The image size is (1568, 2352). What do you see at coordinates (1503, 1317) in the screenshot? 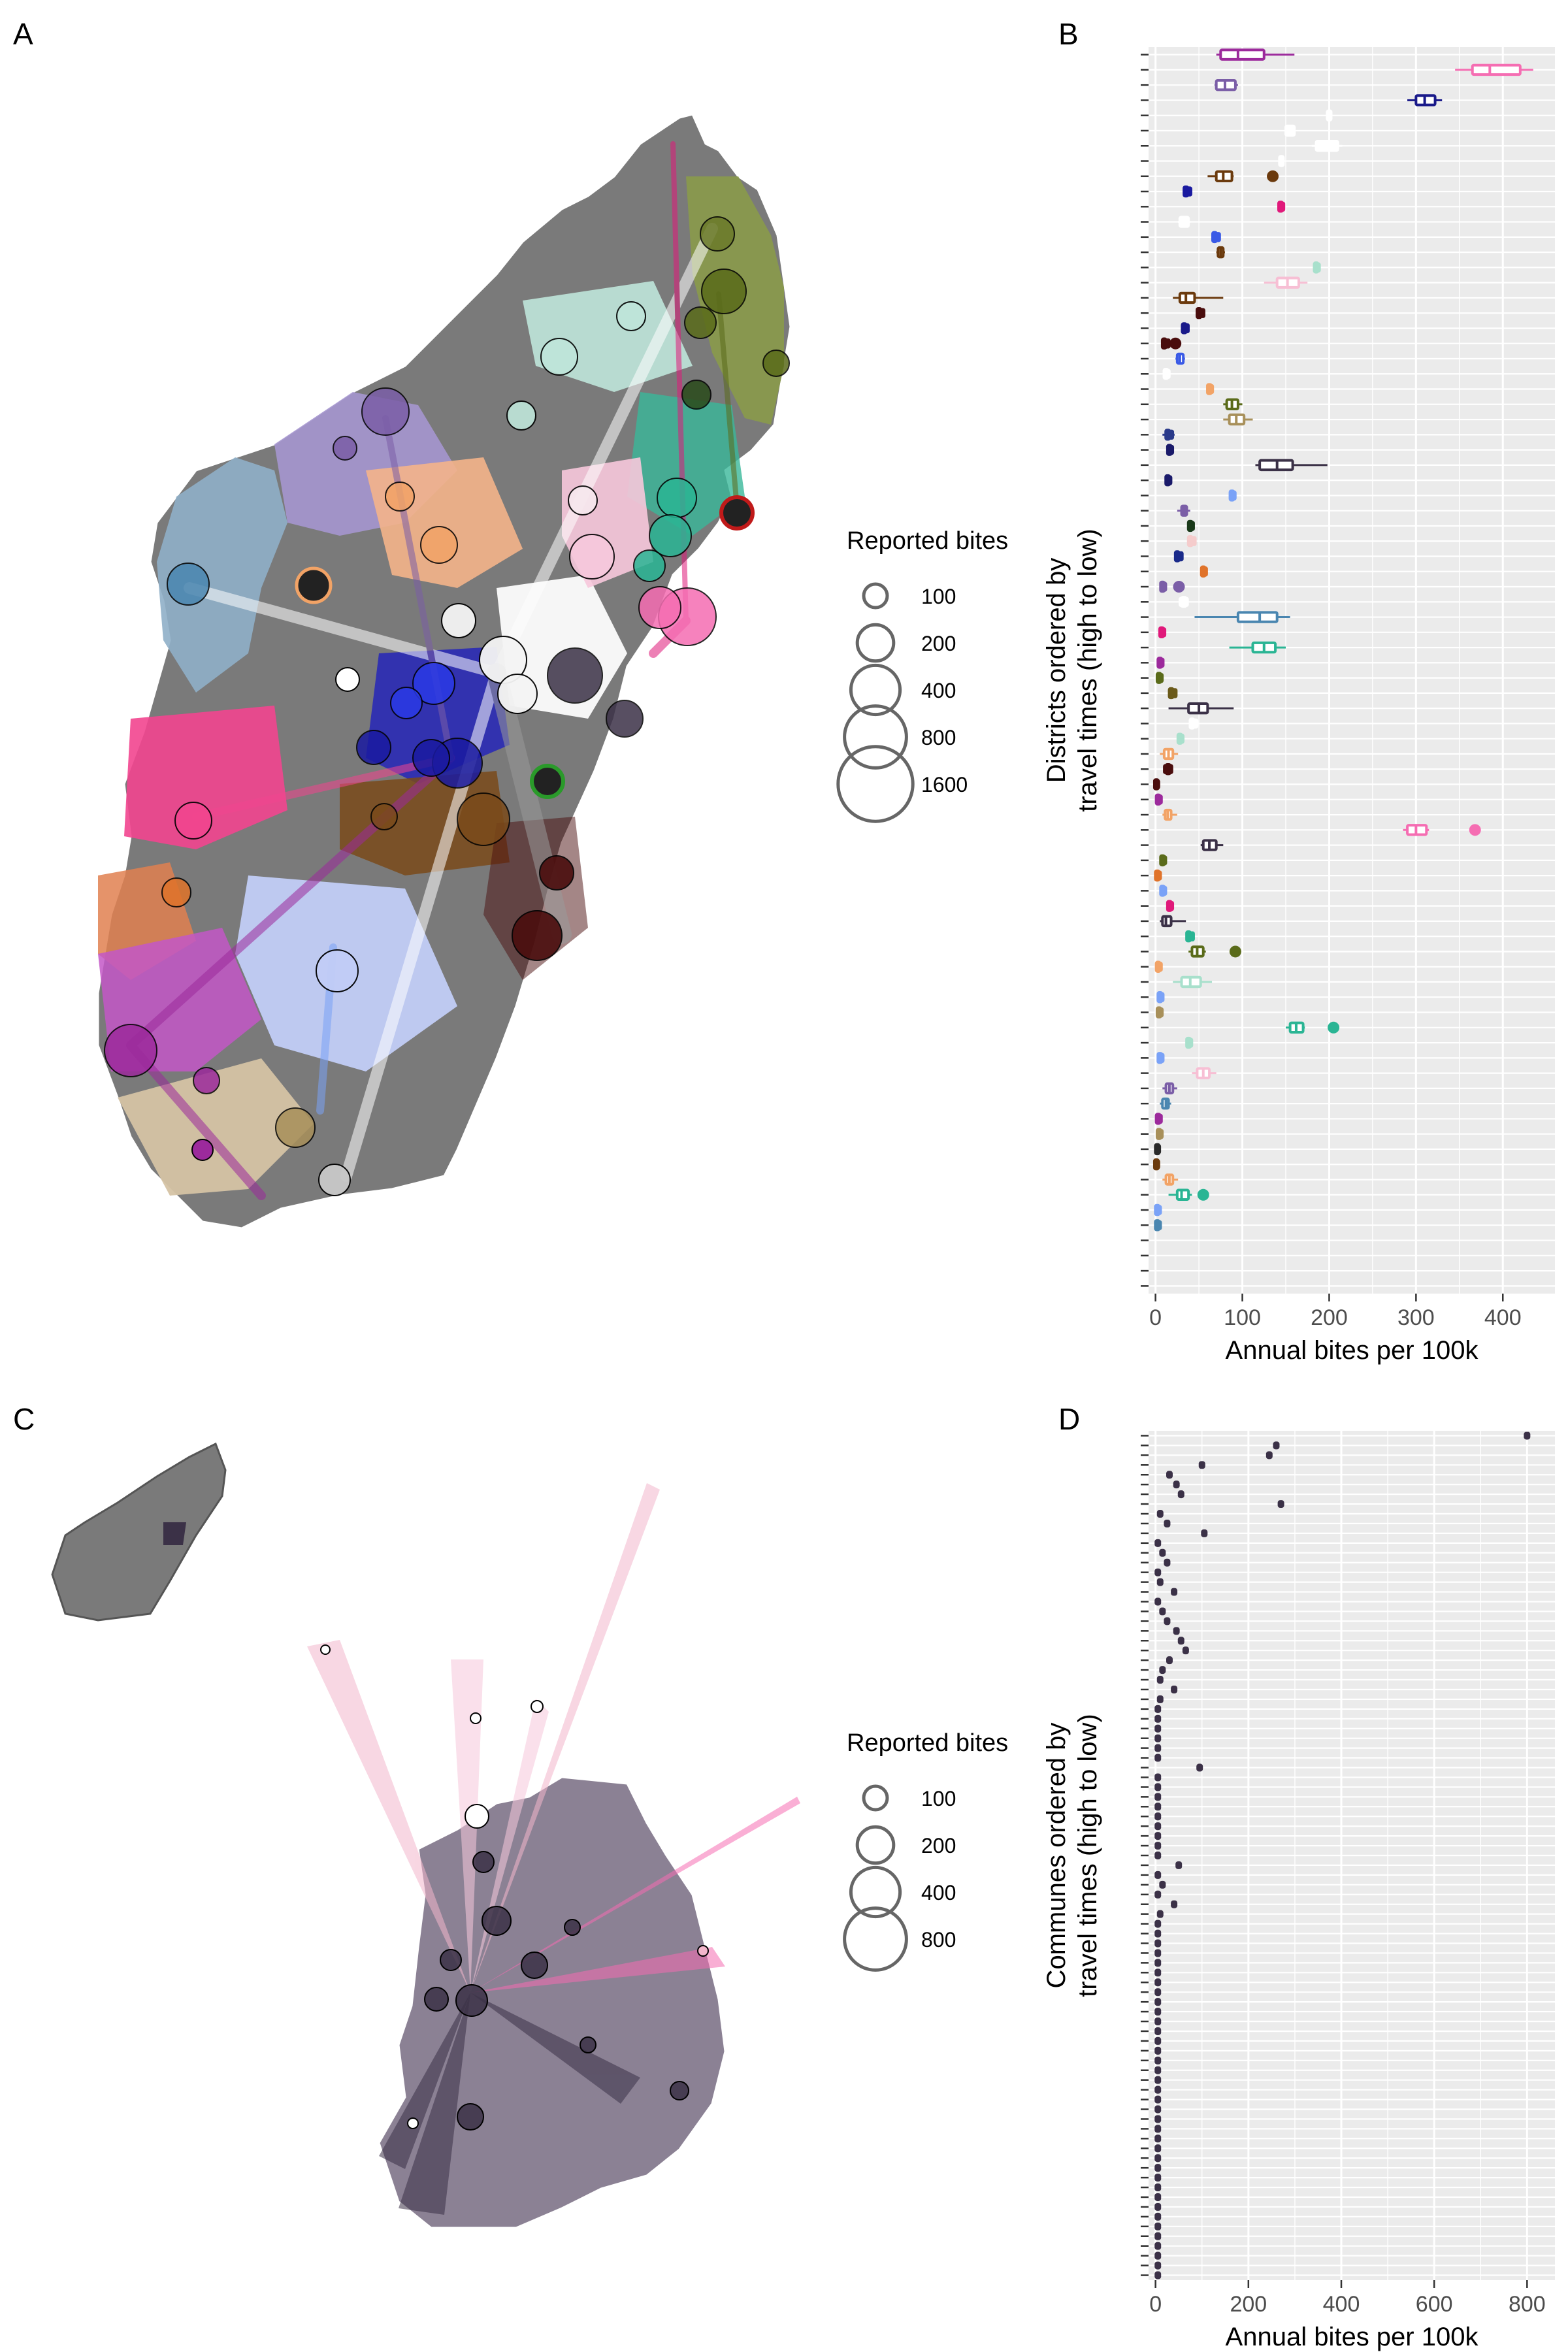
I see `x-tick-label: 400` at bounding box center [1503, 1317].